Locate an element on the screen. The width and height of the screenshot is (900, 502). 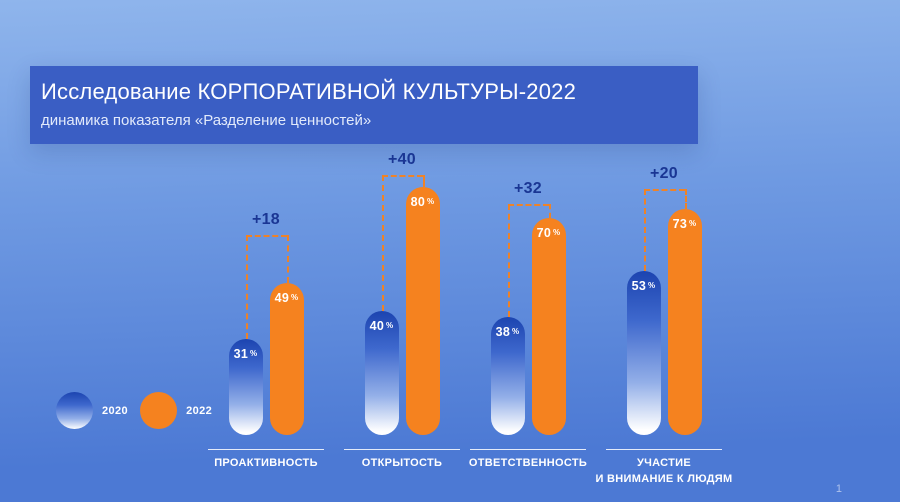
bar-value-2020: 53% is located at coordinates (644, 286).